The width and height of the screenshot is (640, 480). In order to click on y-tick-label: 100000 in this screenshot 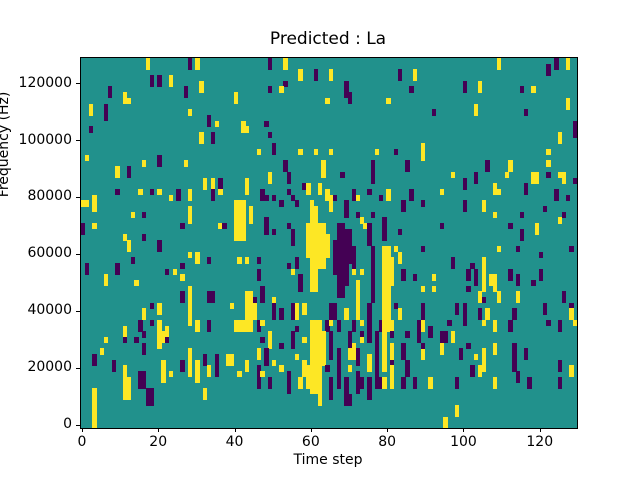, I will do `click(45, 139)`.